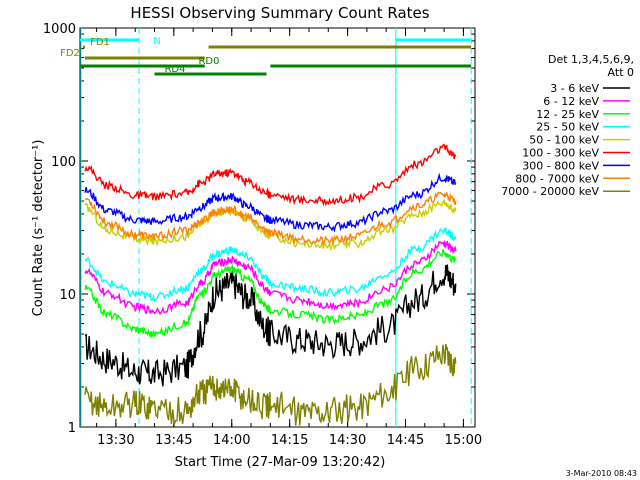 The width and height of the screenshot is (640, 480). What do you see at coordinates (557, 178) in the screenshot?
I see `legend-label-7: 800 - 7000 keV` at bounding box center [557, 178].